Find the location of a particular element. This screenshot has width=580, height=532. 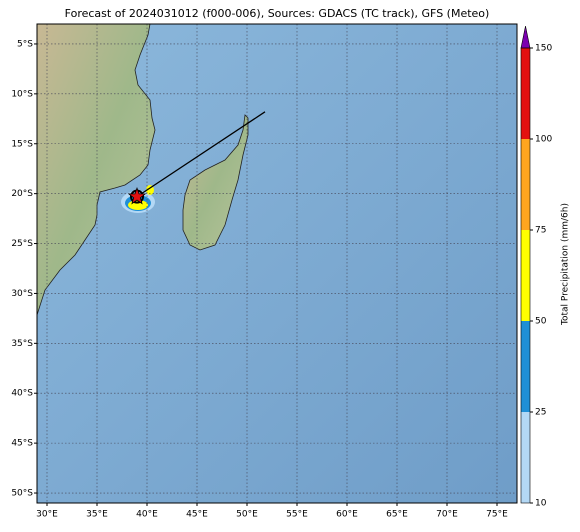

y-tick-label: 10°S is located at coordinates (22, 94).